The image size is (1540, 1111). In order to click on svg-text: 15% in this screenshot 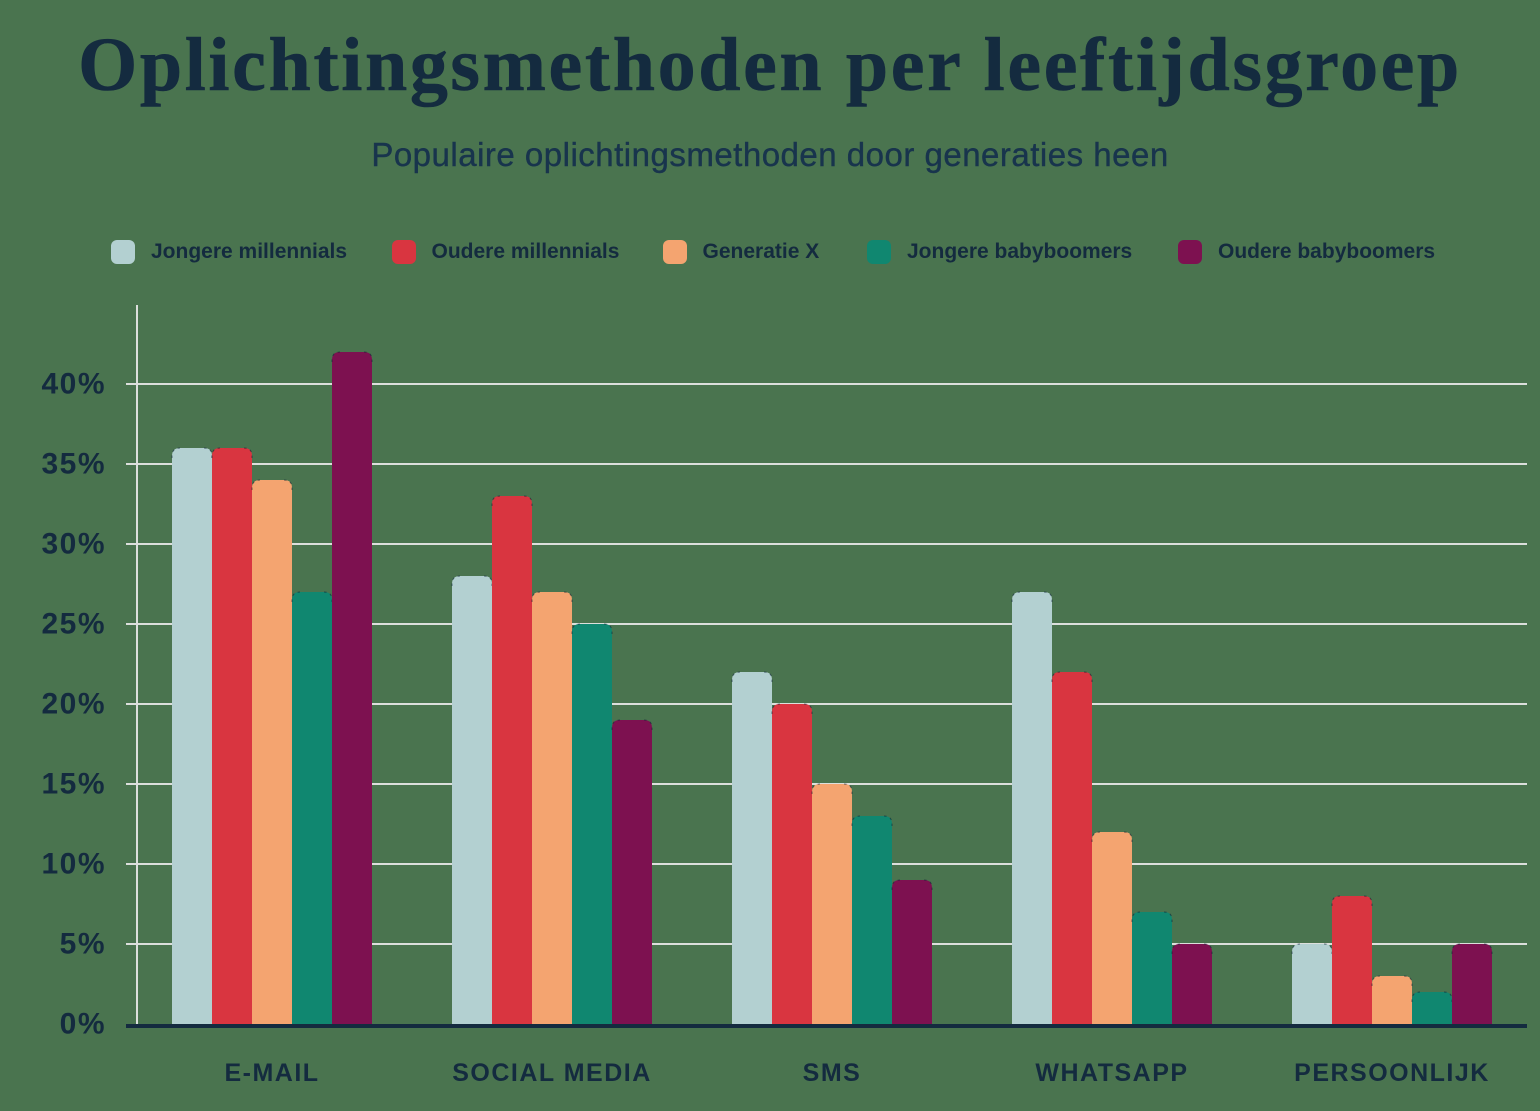, I will do `click(73, 784)`.